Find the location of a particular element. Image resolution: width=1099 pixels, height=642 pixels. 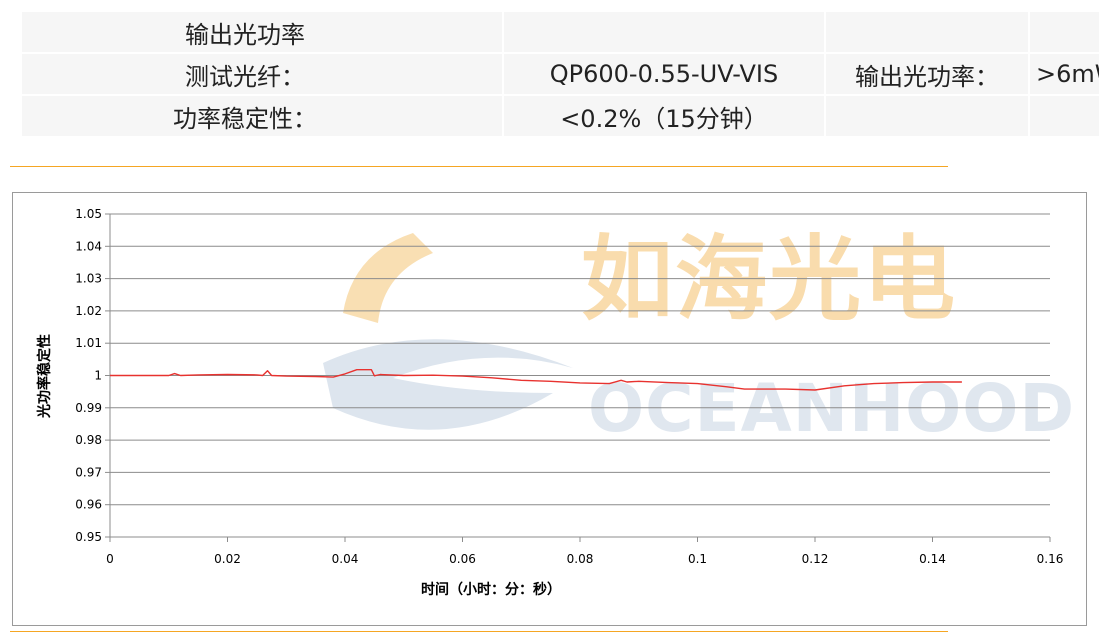

y-tick-label: 0.98 is located at coordinates (88, 440).